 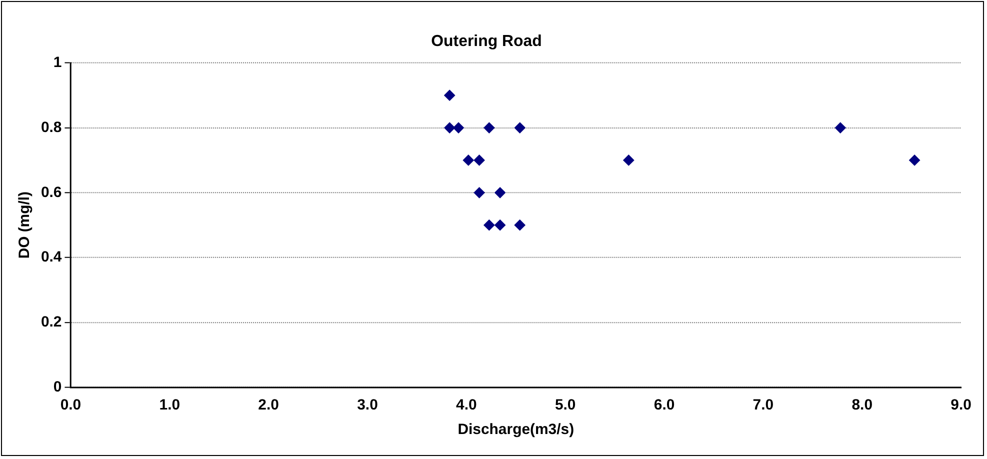 I want to click on y-tick-label: 1, so click(x=57, y=63).